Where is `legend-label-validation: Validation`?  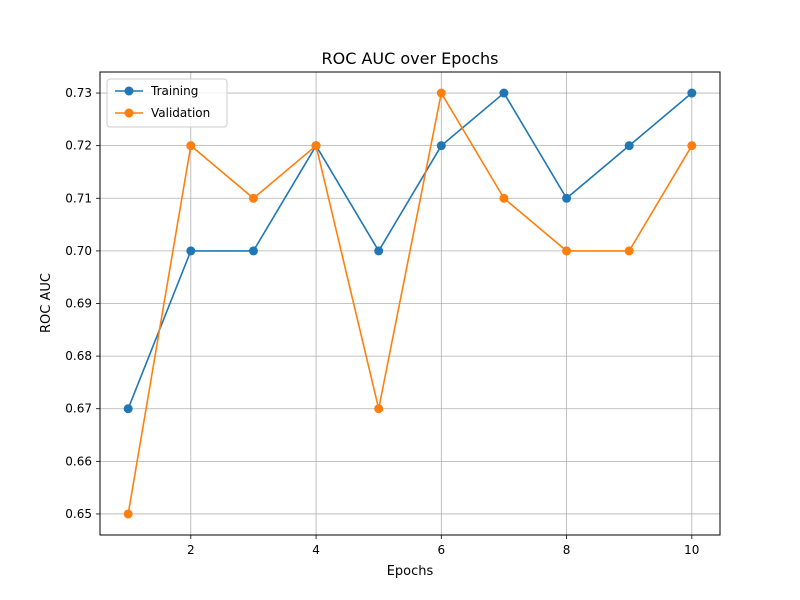 legend-label-validation: Validation is located at coordinates (180, 113).